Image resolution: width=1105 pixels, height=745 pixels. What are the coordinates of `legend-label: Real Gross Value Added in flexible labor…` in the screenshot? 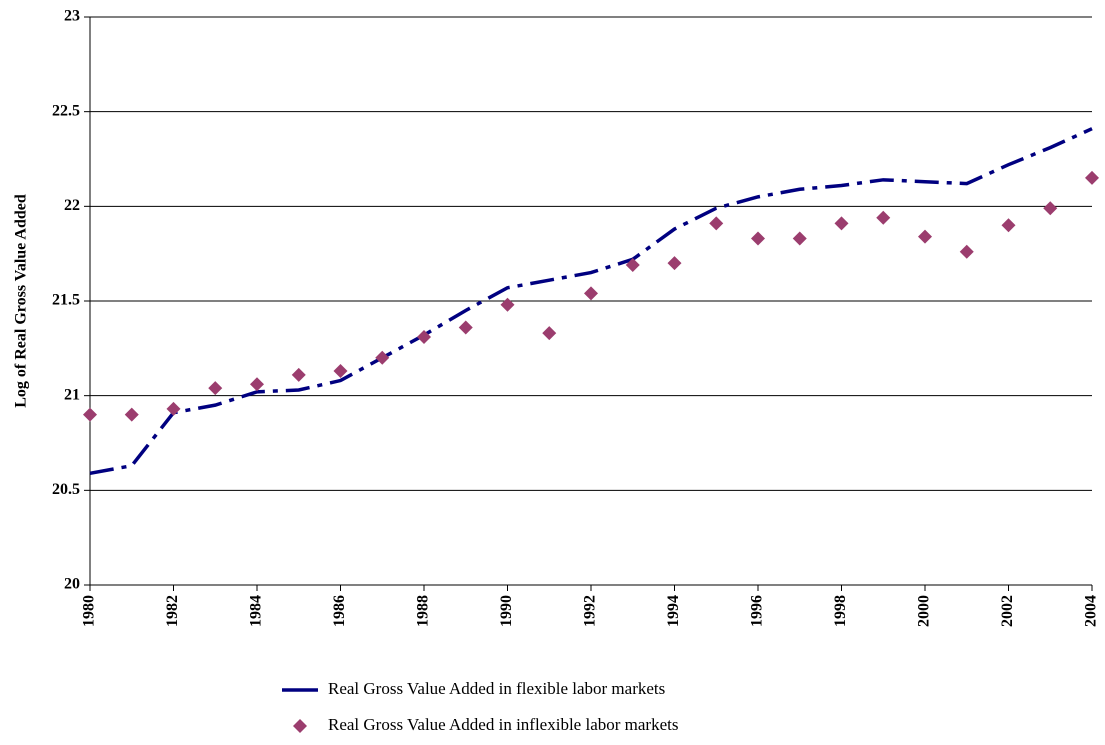 It's located at (496, 688).